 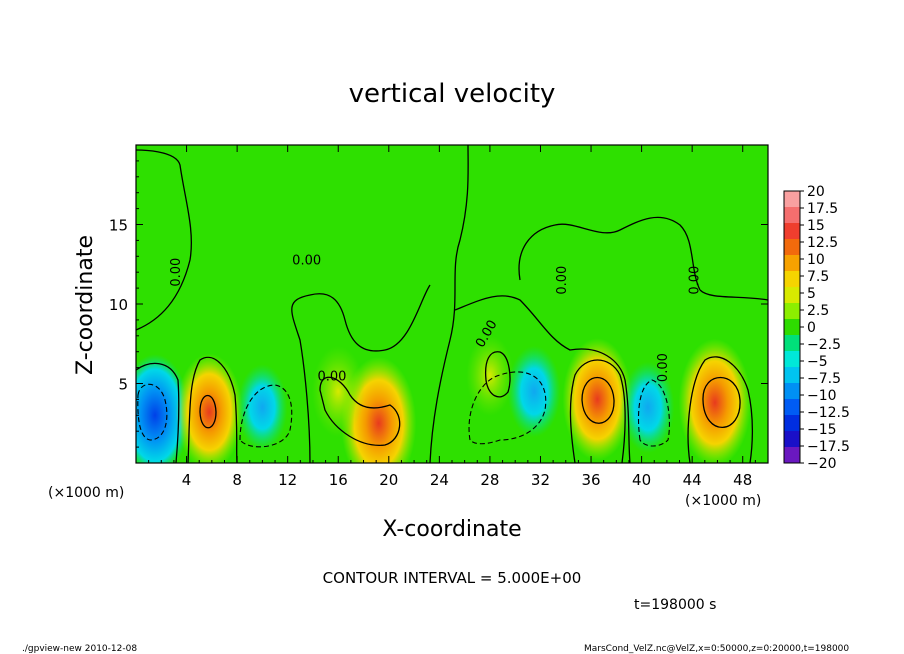 What do you see at coordinates (824, 345) in the screenshot?
I see `colorbar-label: −2.5` at bounding box center [824, 345].